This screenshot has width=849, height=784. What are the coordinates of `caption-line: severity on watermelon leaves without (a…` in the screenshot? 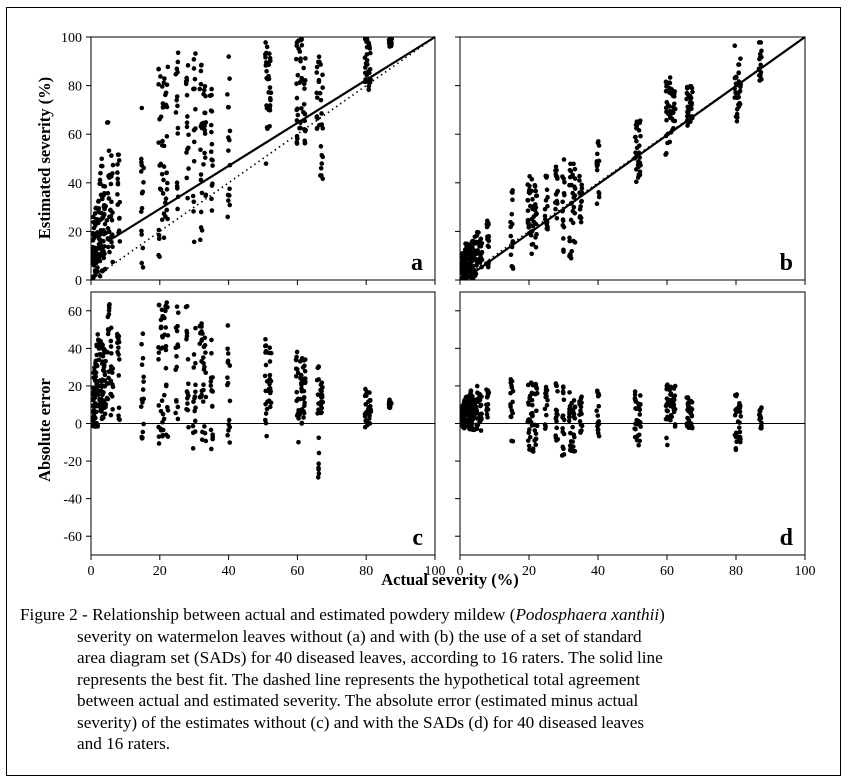 It's located at (359, 636).